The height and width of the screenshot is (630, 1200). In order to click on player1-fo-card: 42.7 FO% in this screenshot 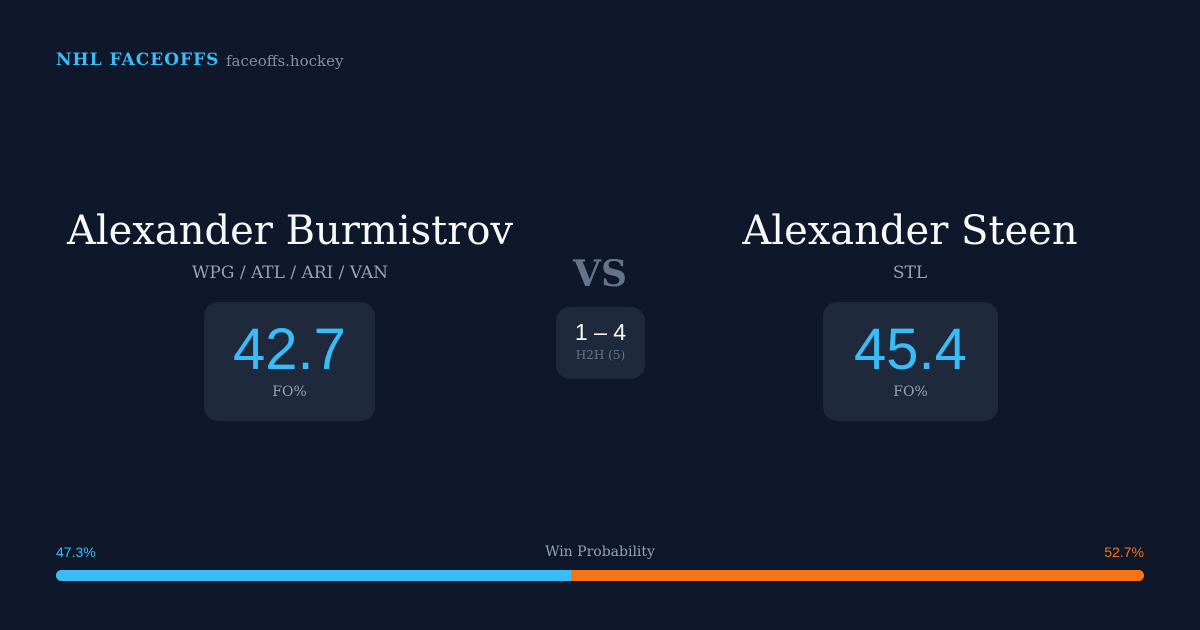, I will do `click(289, 361)`.